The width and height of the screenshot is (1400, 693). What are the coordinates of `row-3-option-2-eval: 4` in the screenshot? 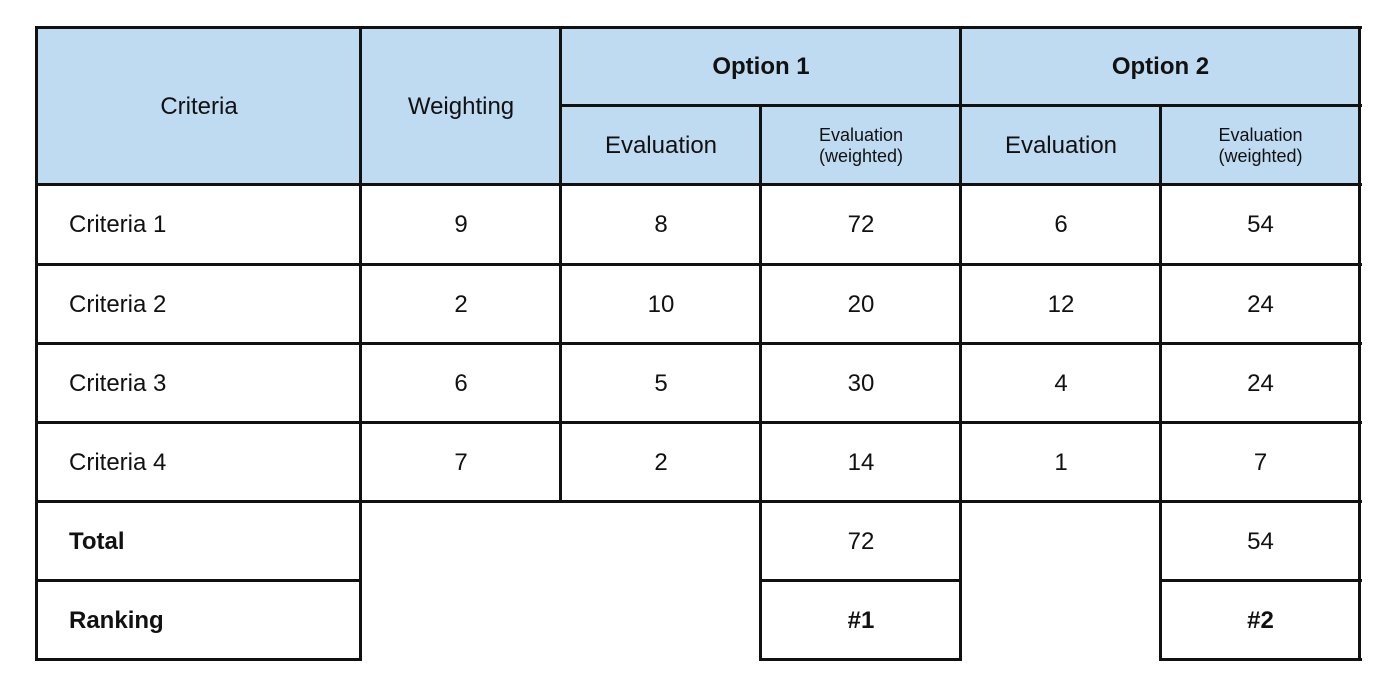 It's located at (1061, 383).